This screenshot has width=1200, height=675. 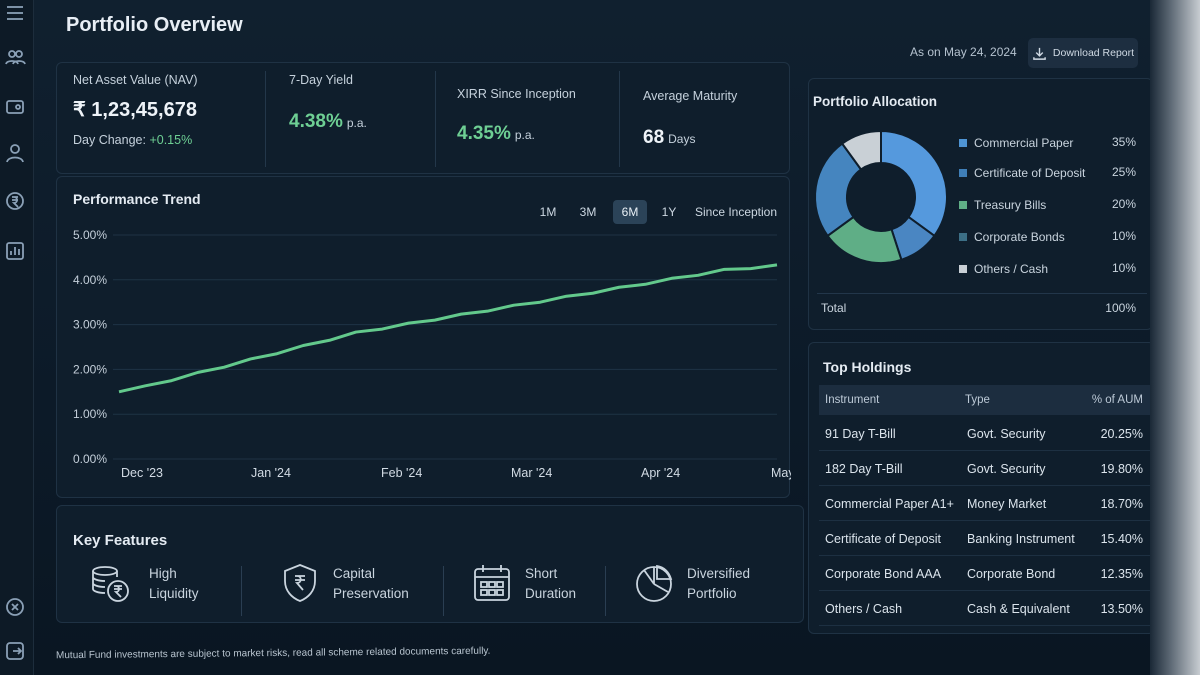 What do you see at coordinates (15, 153) in the screenshot?
I see `user-icon` at bounding box center [15, 153].